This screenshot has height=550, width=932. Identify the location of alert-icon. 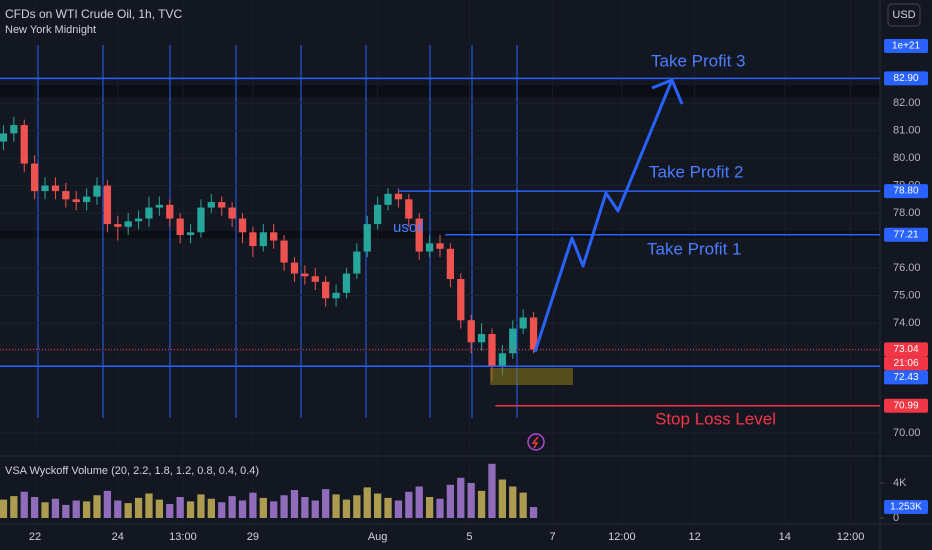
(536, 442).